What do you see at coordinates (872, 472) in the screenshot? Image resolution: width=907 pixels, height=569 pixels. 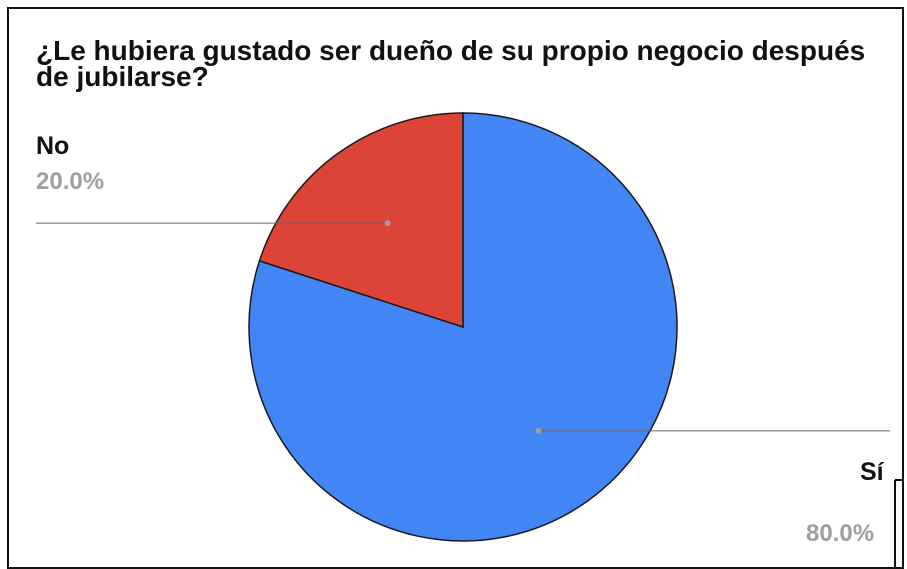 I see `slice-label-si: Sí` at bounding box center [872, 472].